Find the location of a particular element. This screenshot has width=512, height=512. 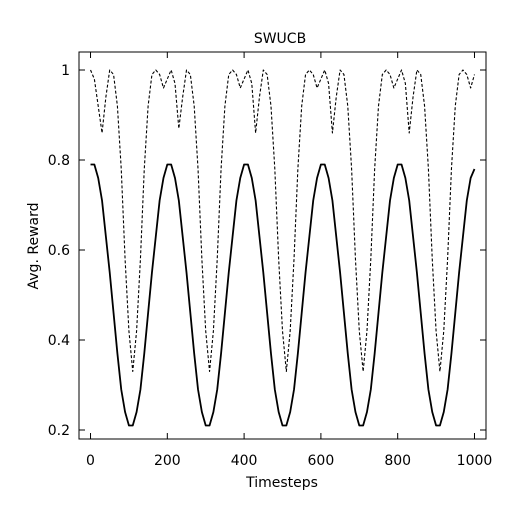

x-tick-label: 1000 is located at coordinates (475, 461).